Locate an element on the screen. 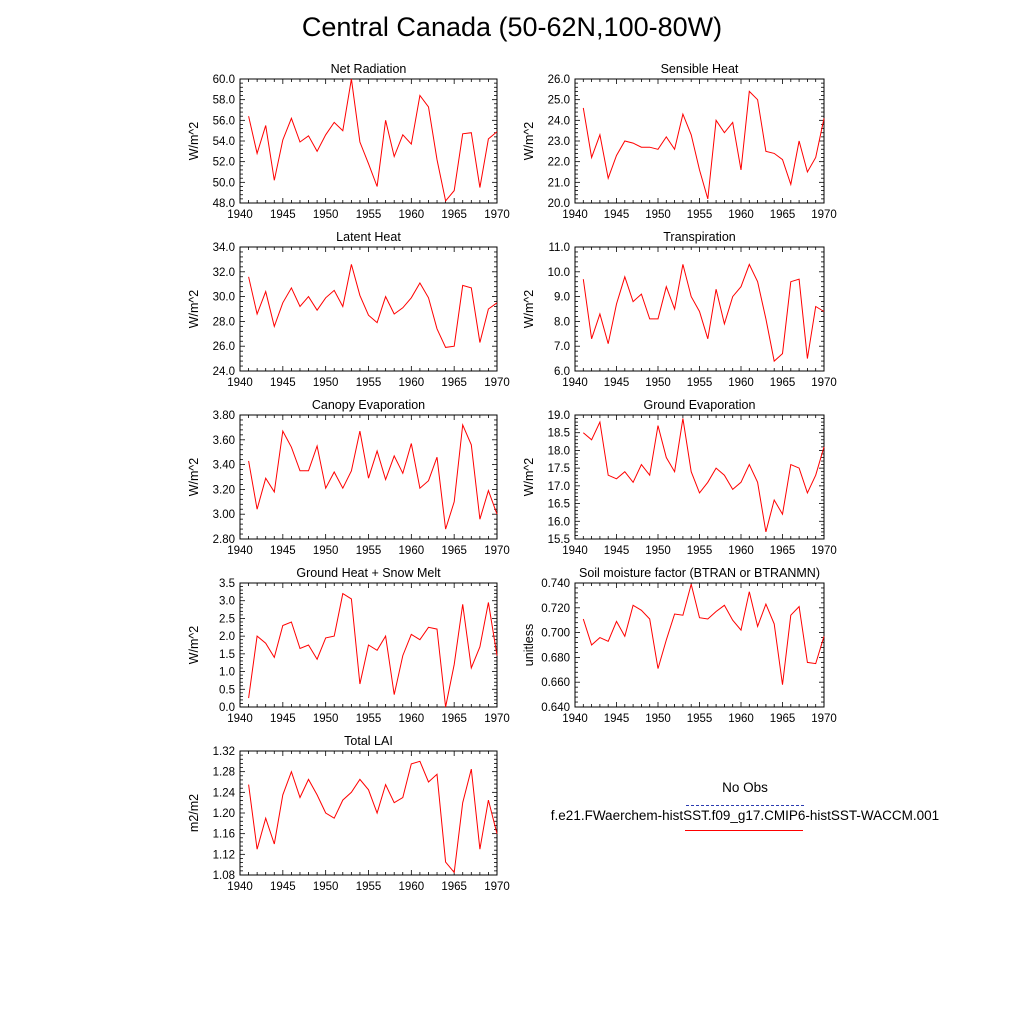  panel-title: Latent Heat is located at coordinates (368, 237).